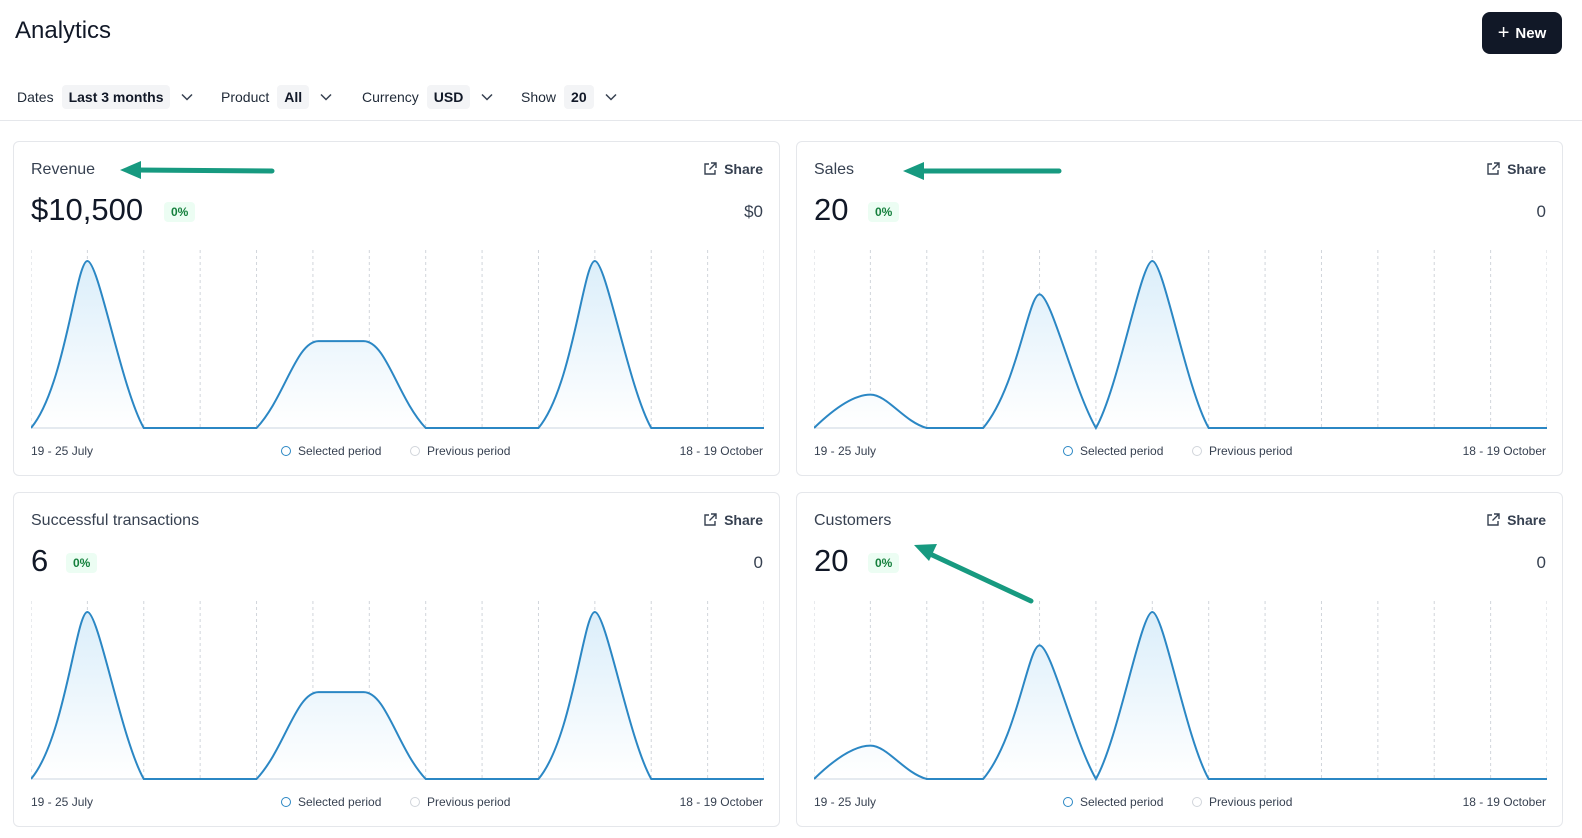  What do you see at coordinates (63, 30) in the screenshot?
I see `page-title: Analytics` at bounding box center [63, 30].